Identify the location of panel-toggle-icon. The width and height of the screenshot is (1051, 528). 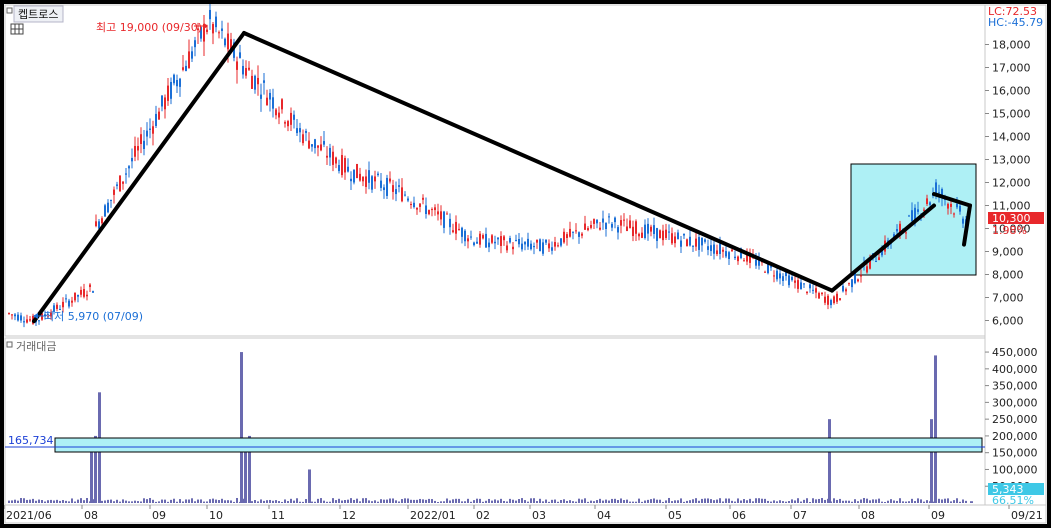
(9, 10).